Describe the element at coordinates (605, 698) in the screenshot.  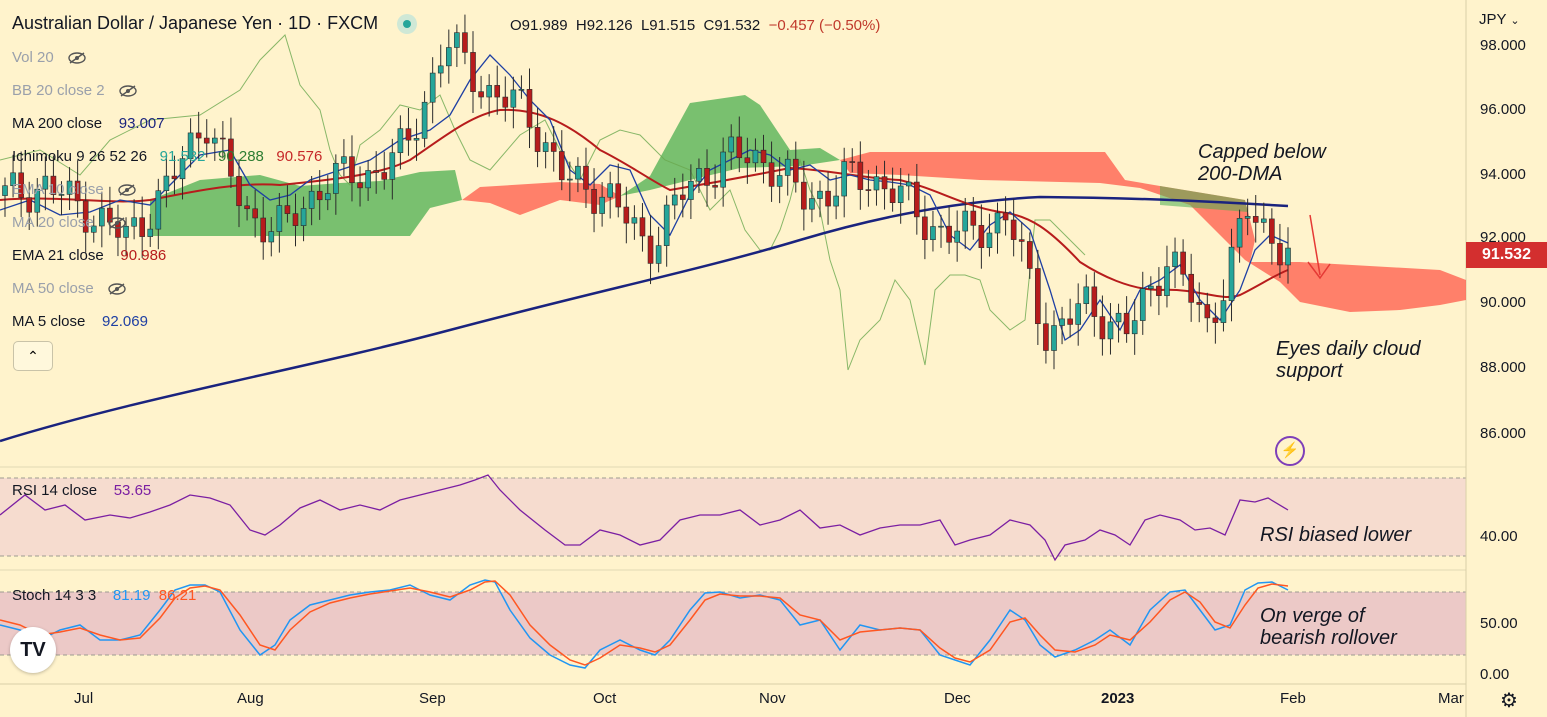
I see `time-label-oct: Oct` at that location.